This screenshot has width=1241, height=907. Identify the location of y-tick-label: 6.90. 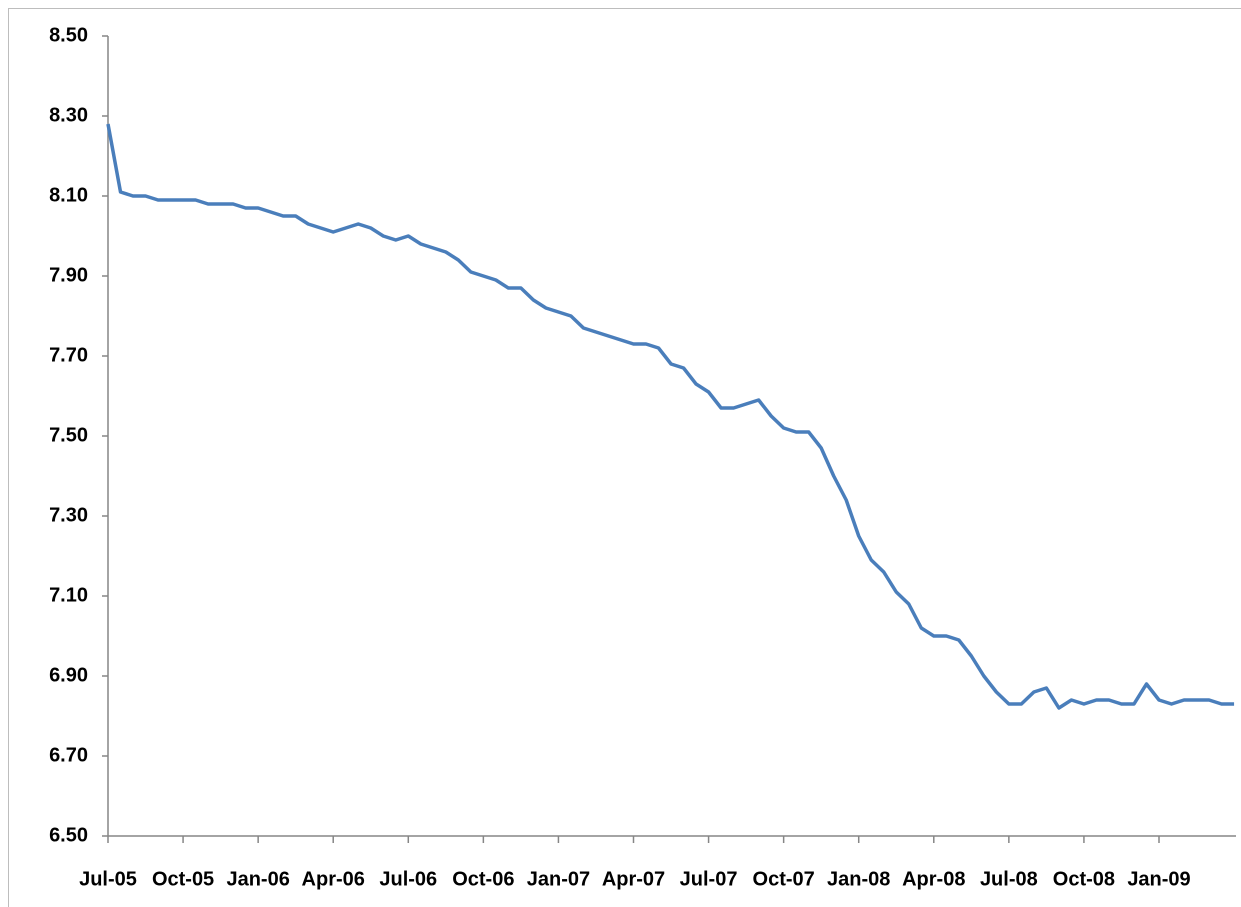
(68, 675).